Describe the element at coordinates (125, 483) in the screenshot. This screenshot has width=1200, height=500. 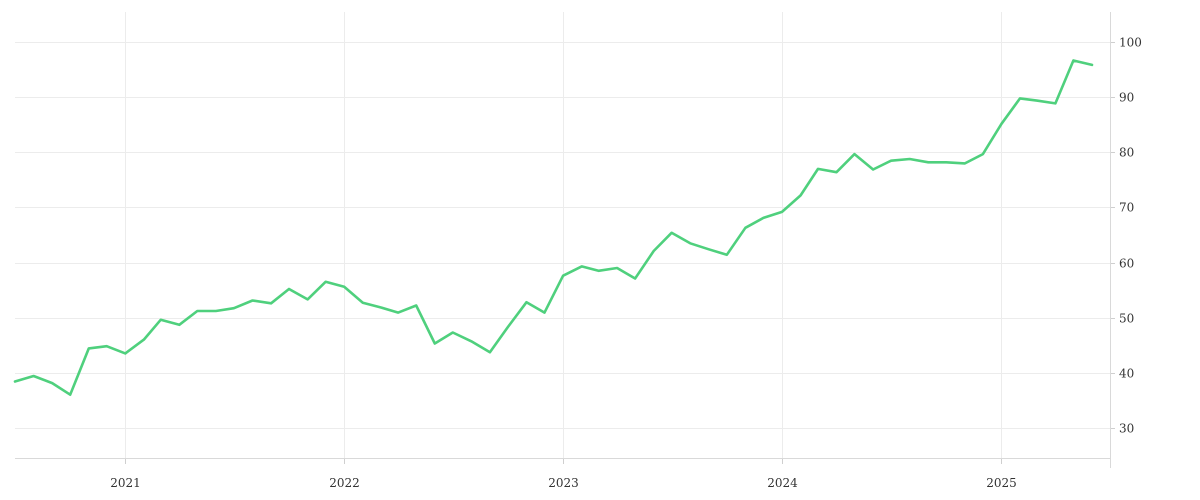
I see `x-tick-label: 2021` at that location.